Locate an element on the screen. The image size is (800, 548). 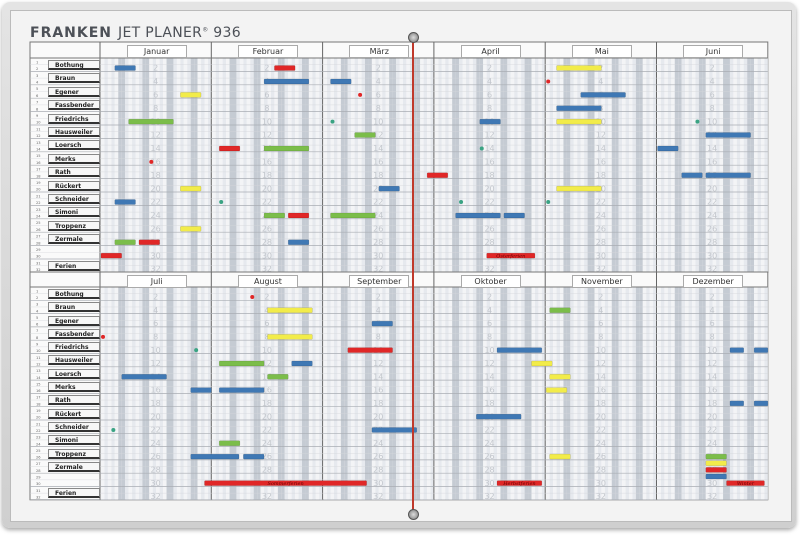
row-number: 11 is located at coordinates (38, 358).